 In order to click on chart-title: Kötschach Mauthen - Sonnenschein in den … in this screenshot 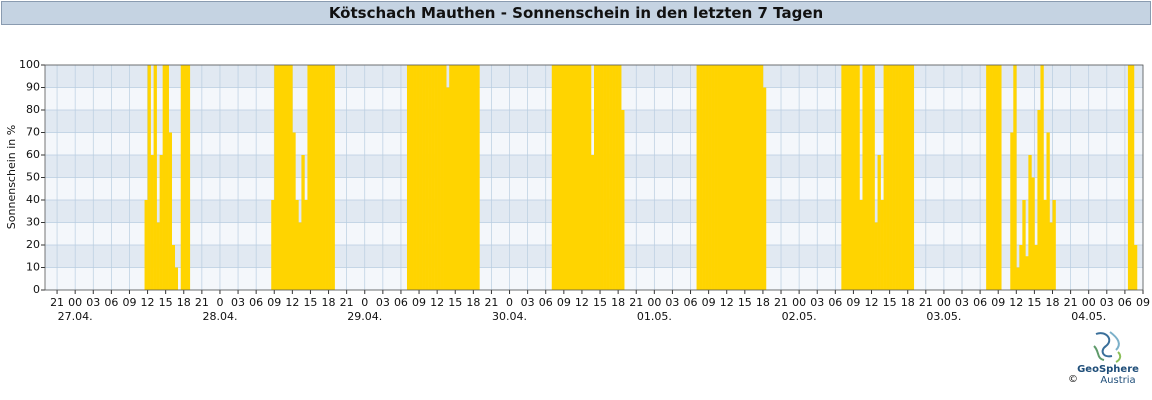, I will do `click(576, 13)`.